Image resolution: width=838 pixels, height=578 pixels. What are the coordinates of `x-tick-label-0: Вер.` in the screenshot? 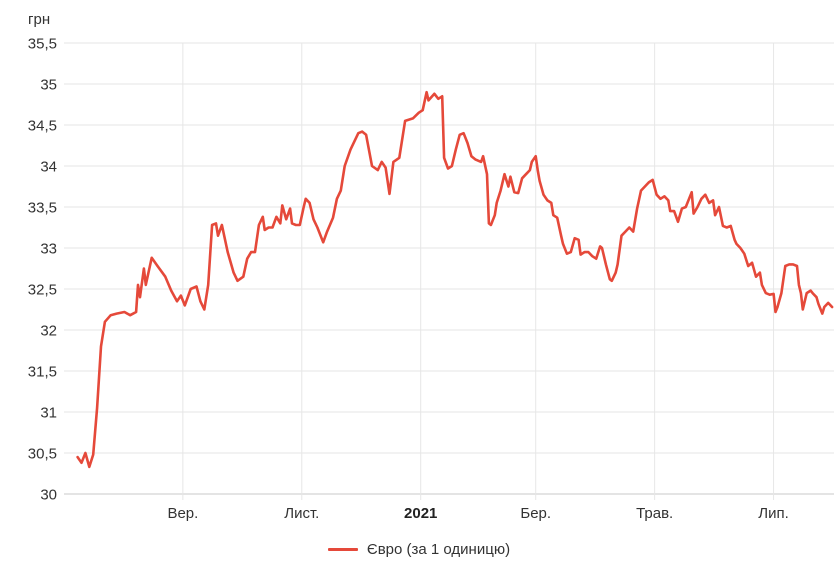 It's located at (182, 513).